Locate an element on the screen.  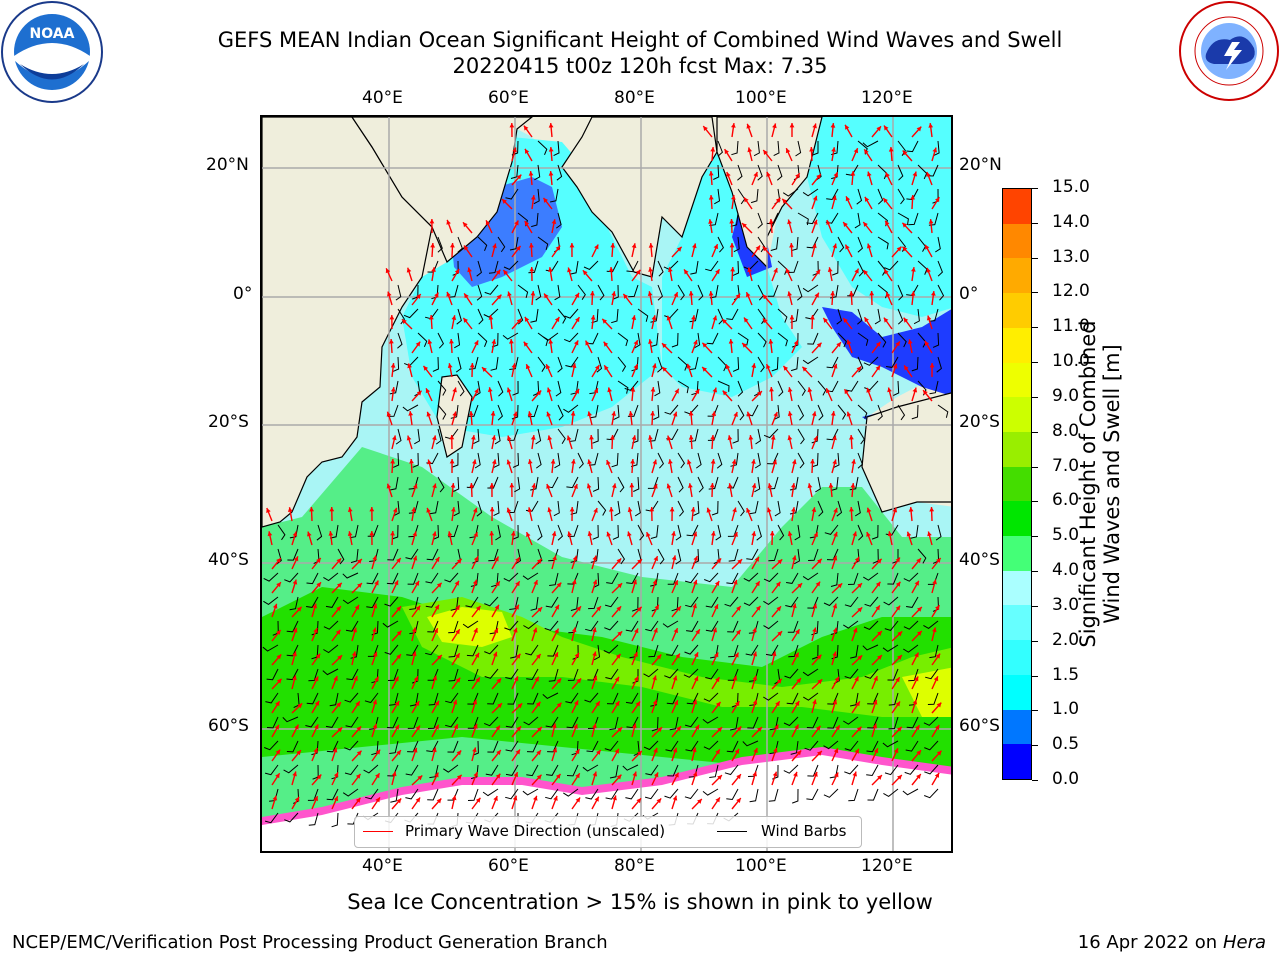
colorbar-tick-label: 0.5 is located at coordinates (1066, 744).